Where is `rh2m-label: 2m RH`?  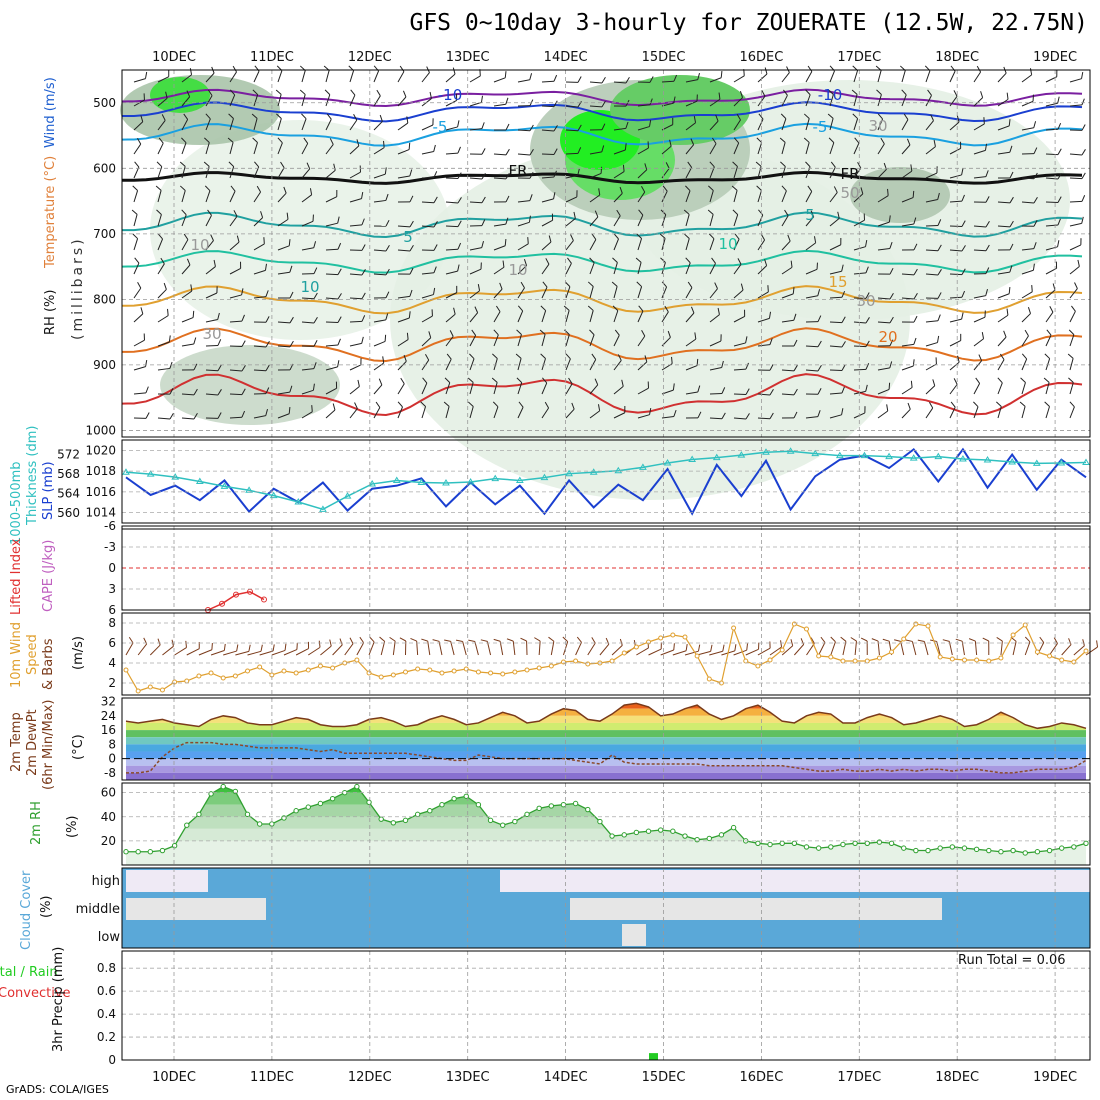 rh2m-label: 2m RH is located at coordinates (36, 823).